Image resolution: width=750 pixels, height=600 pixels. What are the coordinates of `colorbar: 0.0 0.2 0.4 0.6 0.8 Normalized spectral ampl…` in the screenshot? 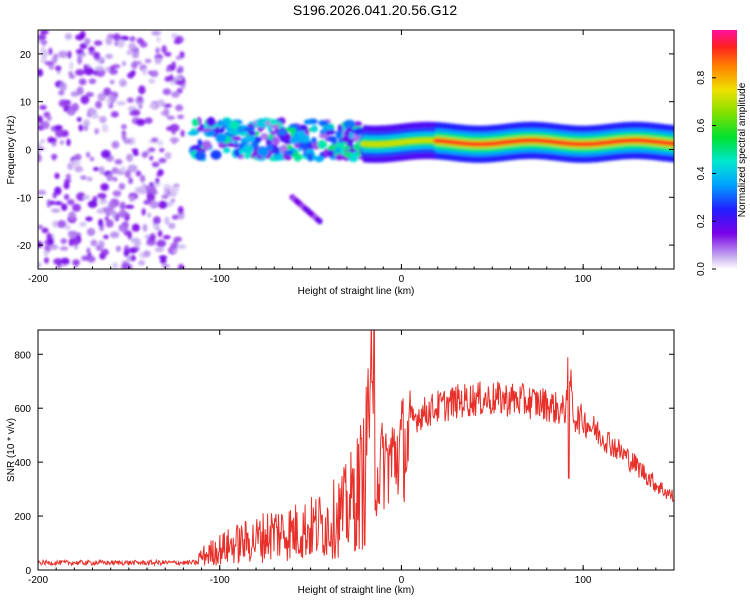 It's located at (722, 153).